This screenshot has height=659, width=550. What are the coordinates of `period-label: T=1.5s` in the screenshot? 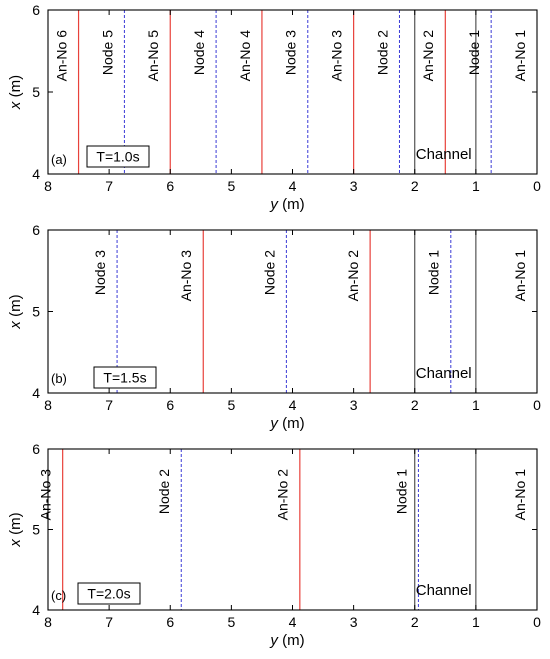 It's located at (124, 378).